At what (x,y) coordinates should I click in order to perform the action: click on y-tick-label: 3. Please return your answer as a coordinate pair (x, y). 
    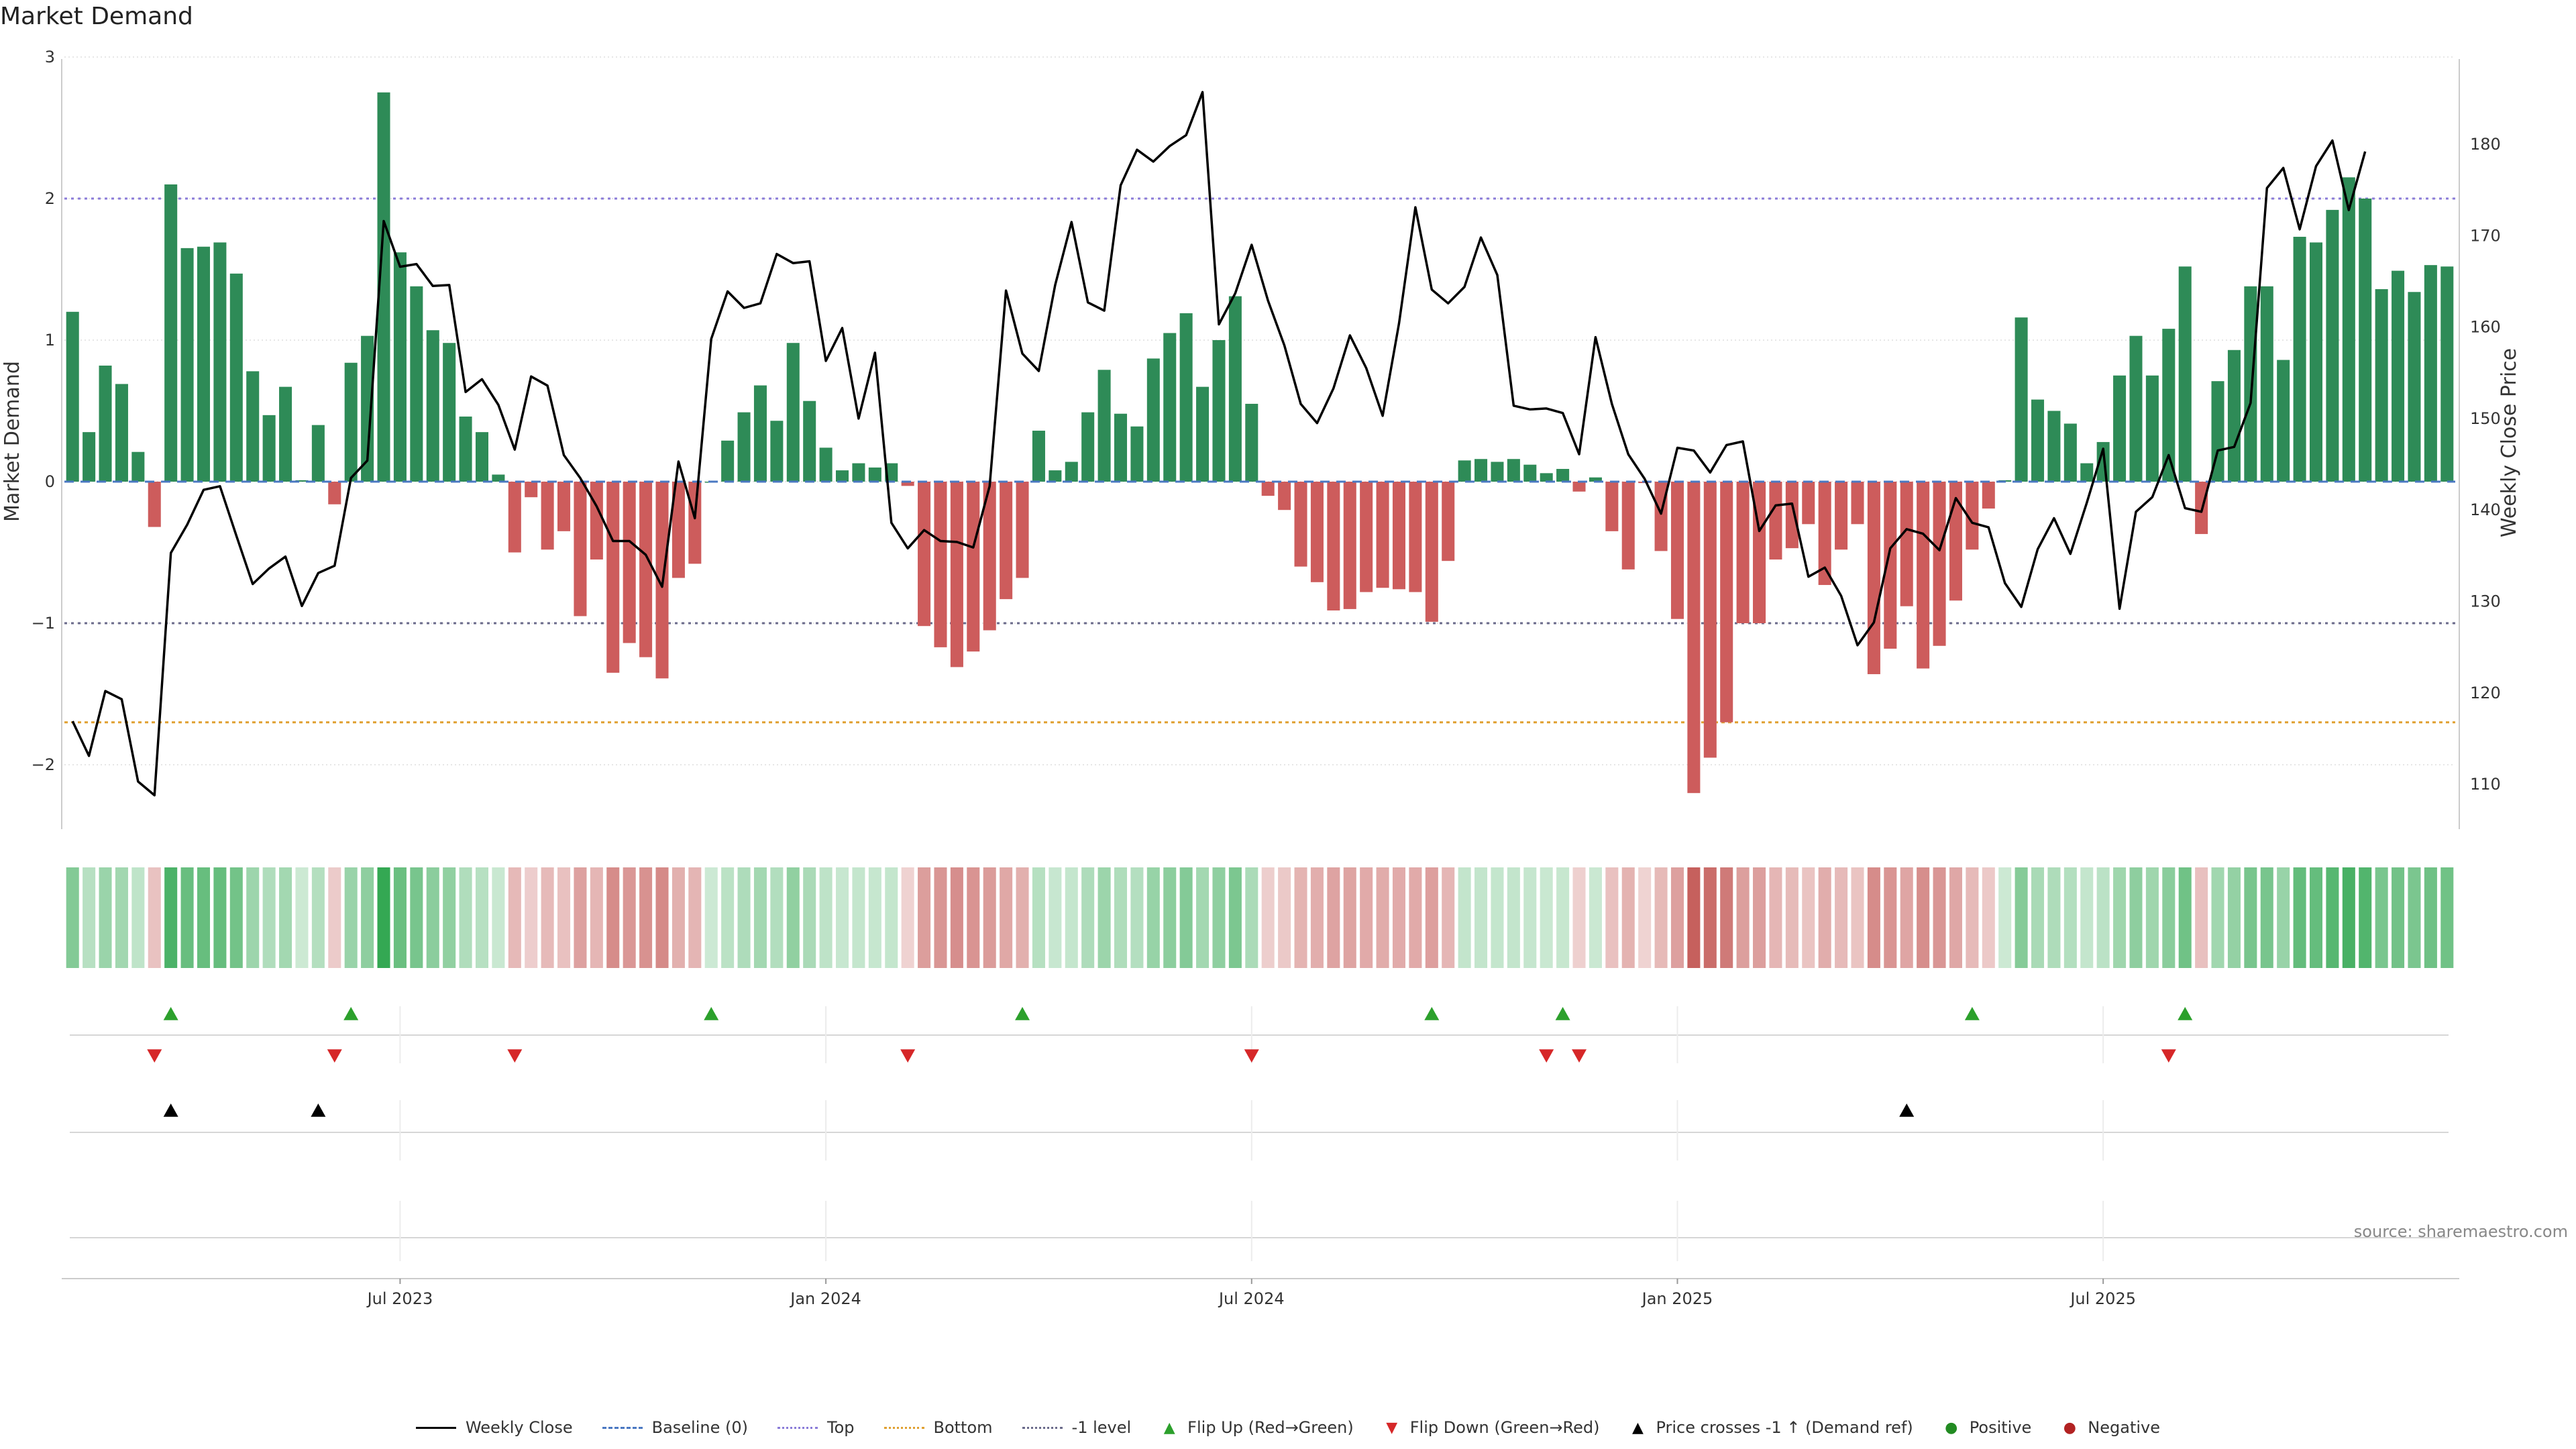
    Looking at the image, I should click on (50, 57).